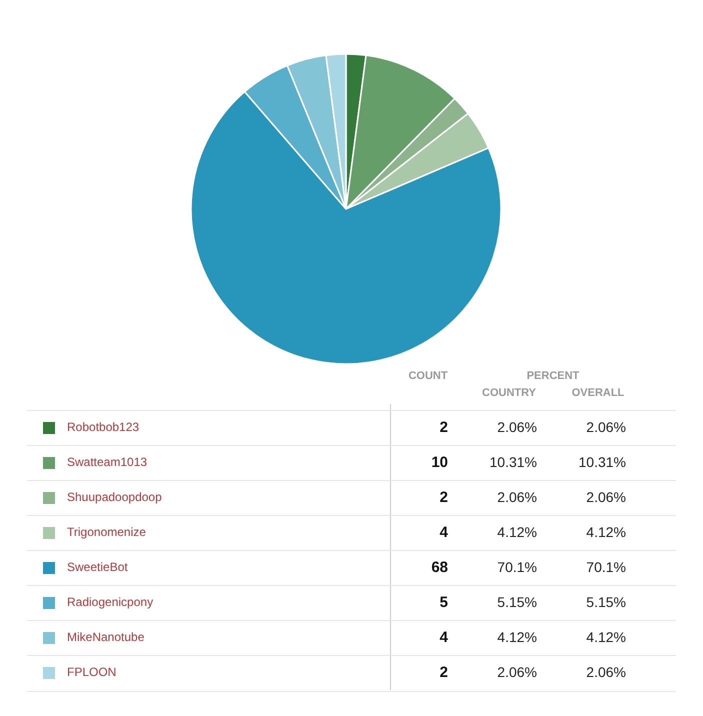 The height and width of the screenshot is (716, 703). I want to click on legend-label: FPLOON, so click(91, 672).